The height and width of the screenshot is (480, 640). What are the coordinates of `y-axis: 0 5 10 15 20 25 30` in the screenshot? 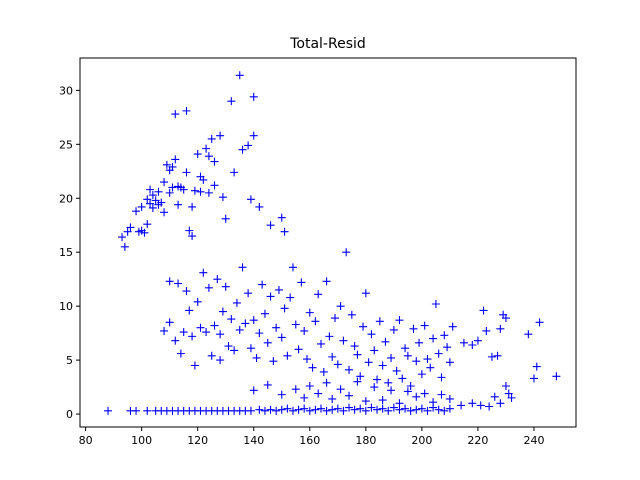 It's located at (69, 252).